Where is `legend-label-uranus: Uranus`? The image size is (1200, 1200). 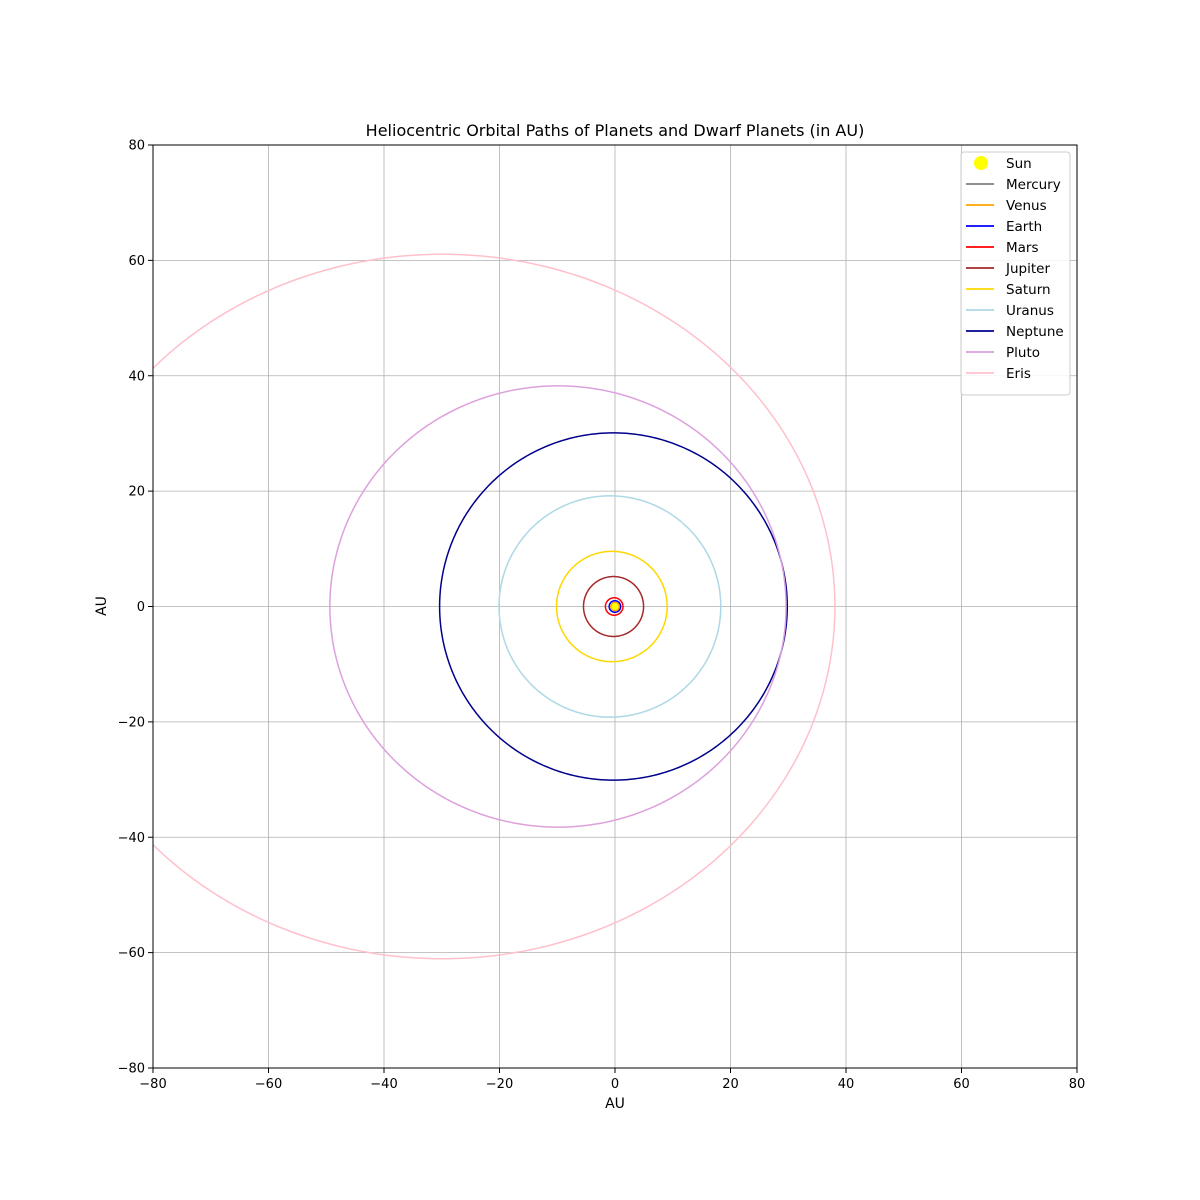
legend-label-uranus: Uranus is located at coordinates (1030, 311).